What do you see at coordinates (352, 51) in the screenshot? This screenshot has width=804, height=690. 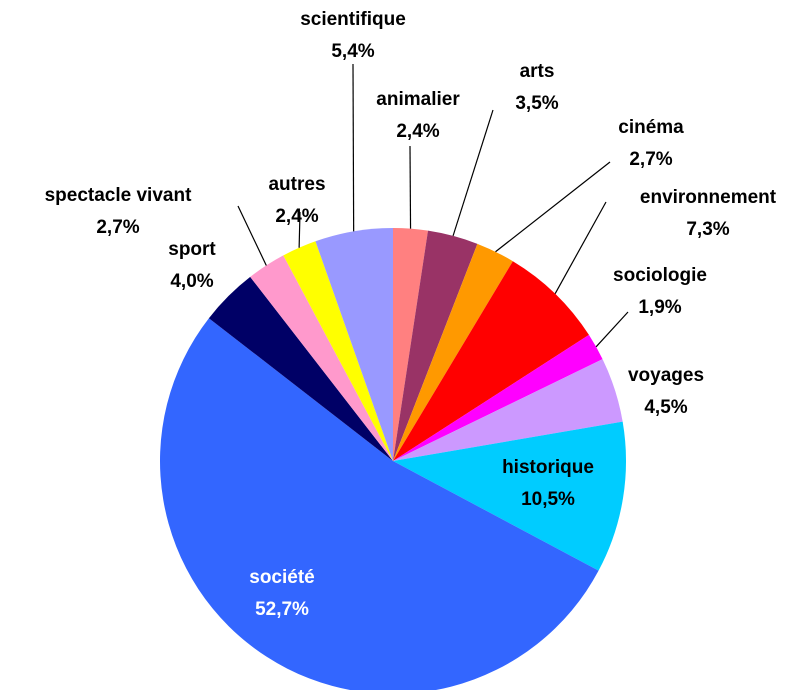 I see `slice-value-label: 5,4%` at bounding box center [352, 51].